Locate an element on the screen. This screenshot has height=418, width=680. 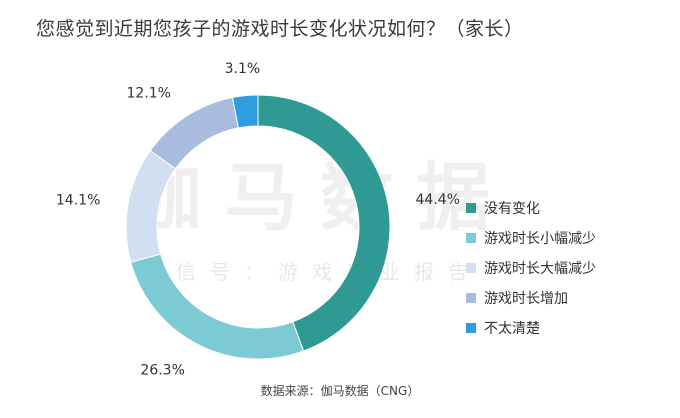
legend-item-1: 没有变化 is located at coordinates (531, 208).